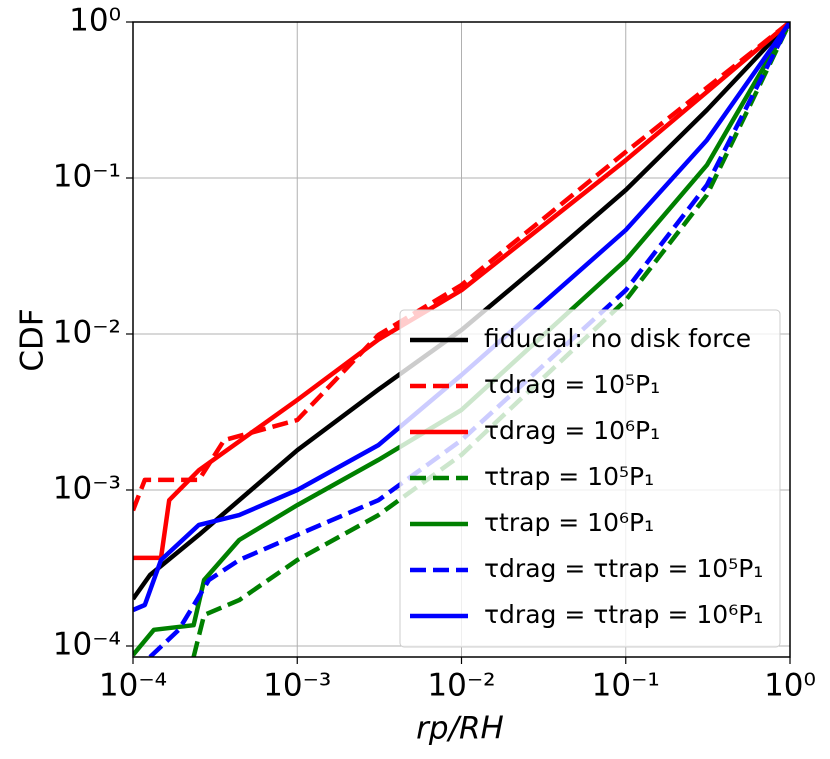 This screenshot has height=759, width=830. I want to click on y-axis-label: CDF, so click(33, 339).